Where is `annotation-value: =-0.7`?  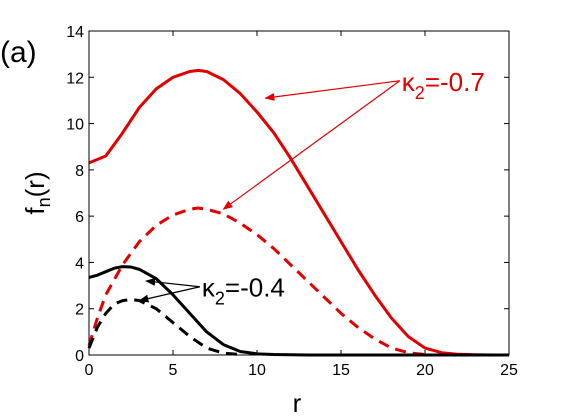 annotation-value: =-0.7 is located at coordinates (455, 82).